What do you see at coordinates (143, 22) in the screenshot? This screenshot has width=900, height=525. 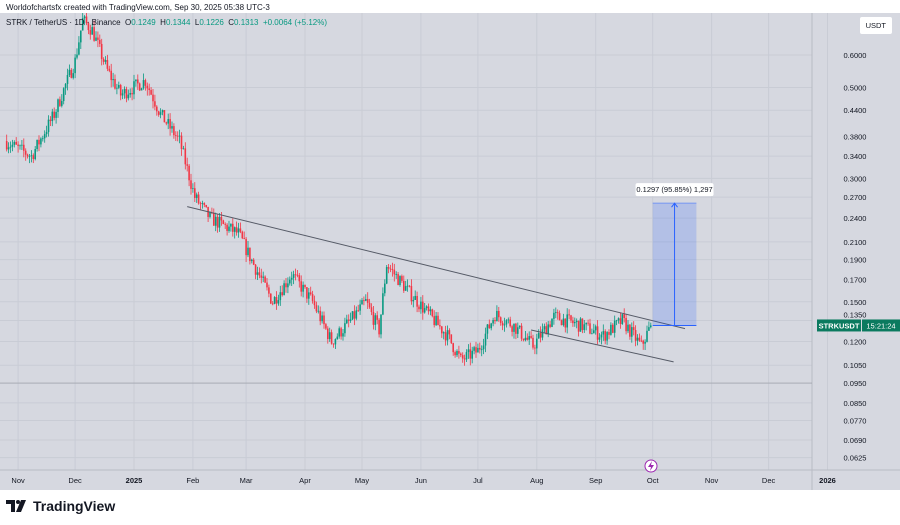 I see `open-value: 0.1249` at bounding box center [143, 22].